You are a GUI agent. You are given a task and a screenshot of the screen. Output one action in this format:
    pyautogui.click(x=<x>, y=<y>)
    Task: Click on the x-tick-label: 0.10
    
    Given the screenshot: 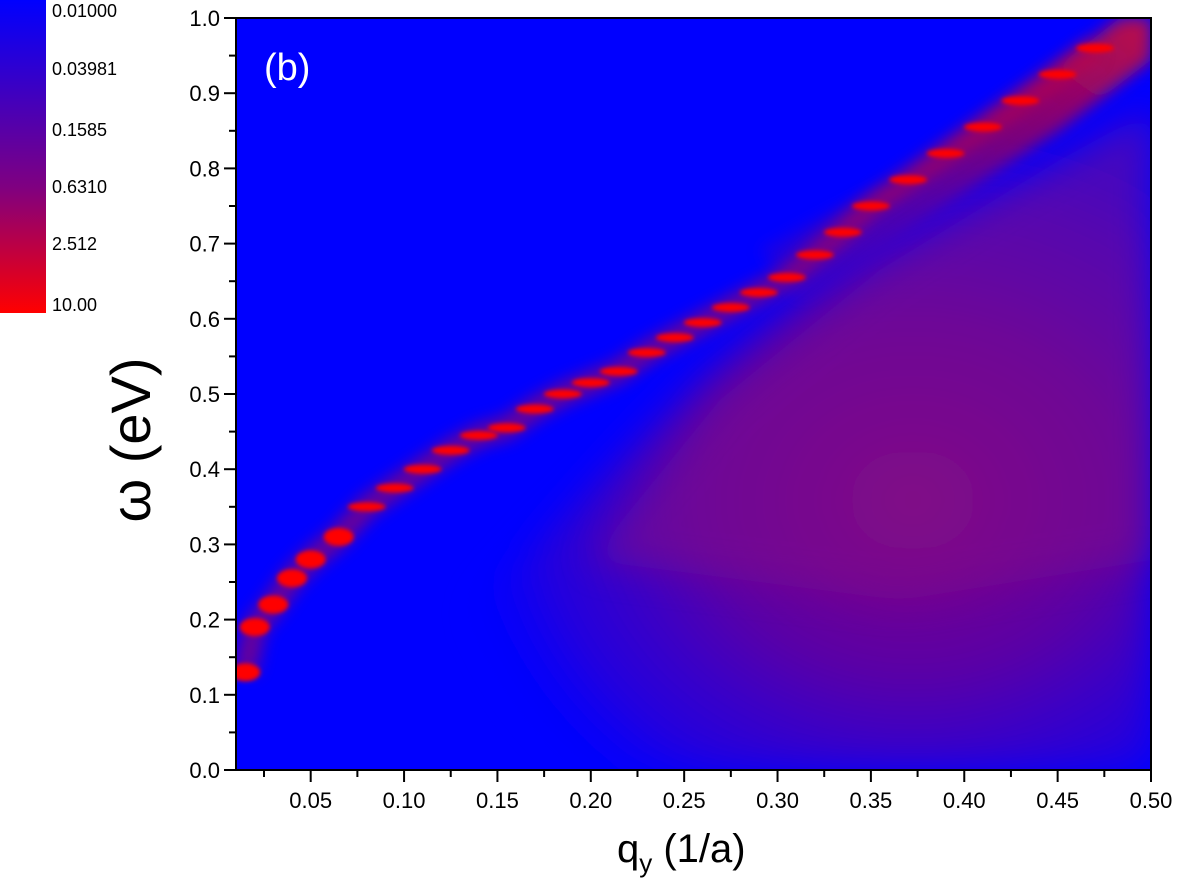 What is the action you would take?
    pyautogui.click(x=404, y=800)
    